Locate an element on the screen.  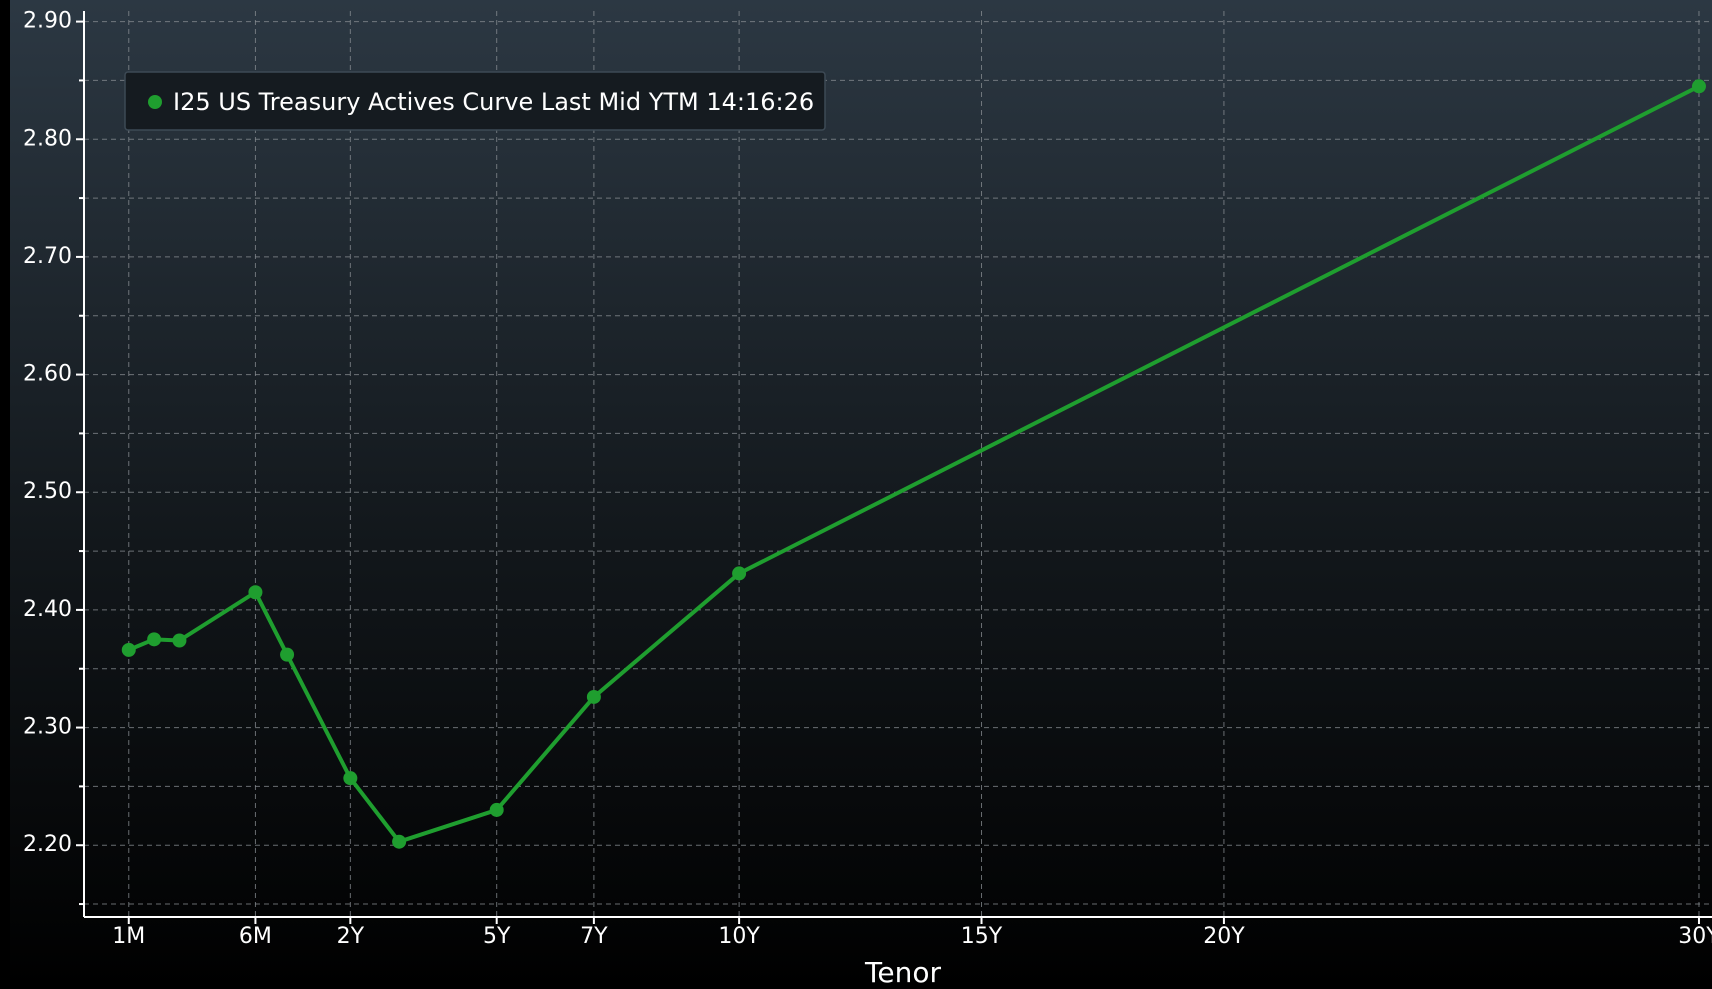
y-tick-label: 2.40 is located at coordinates (47, 609).